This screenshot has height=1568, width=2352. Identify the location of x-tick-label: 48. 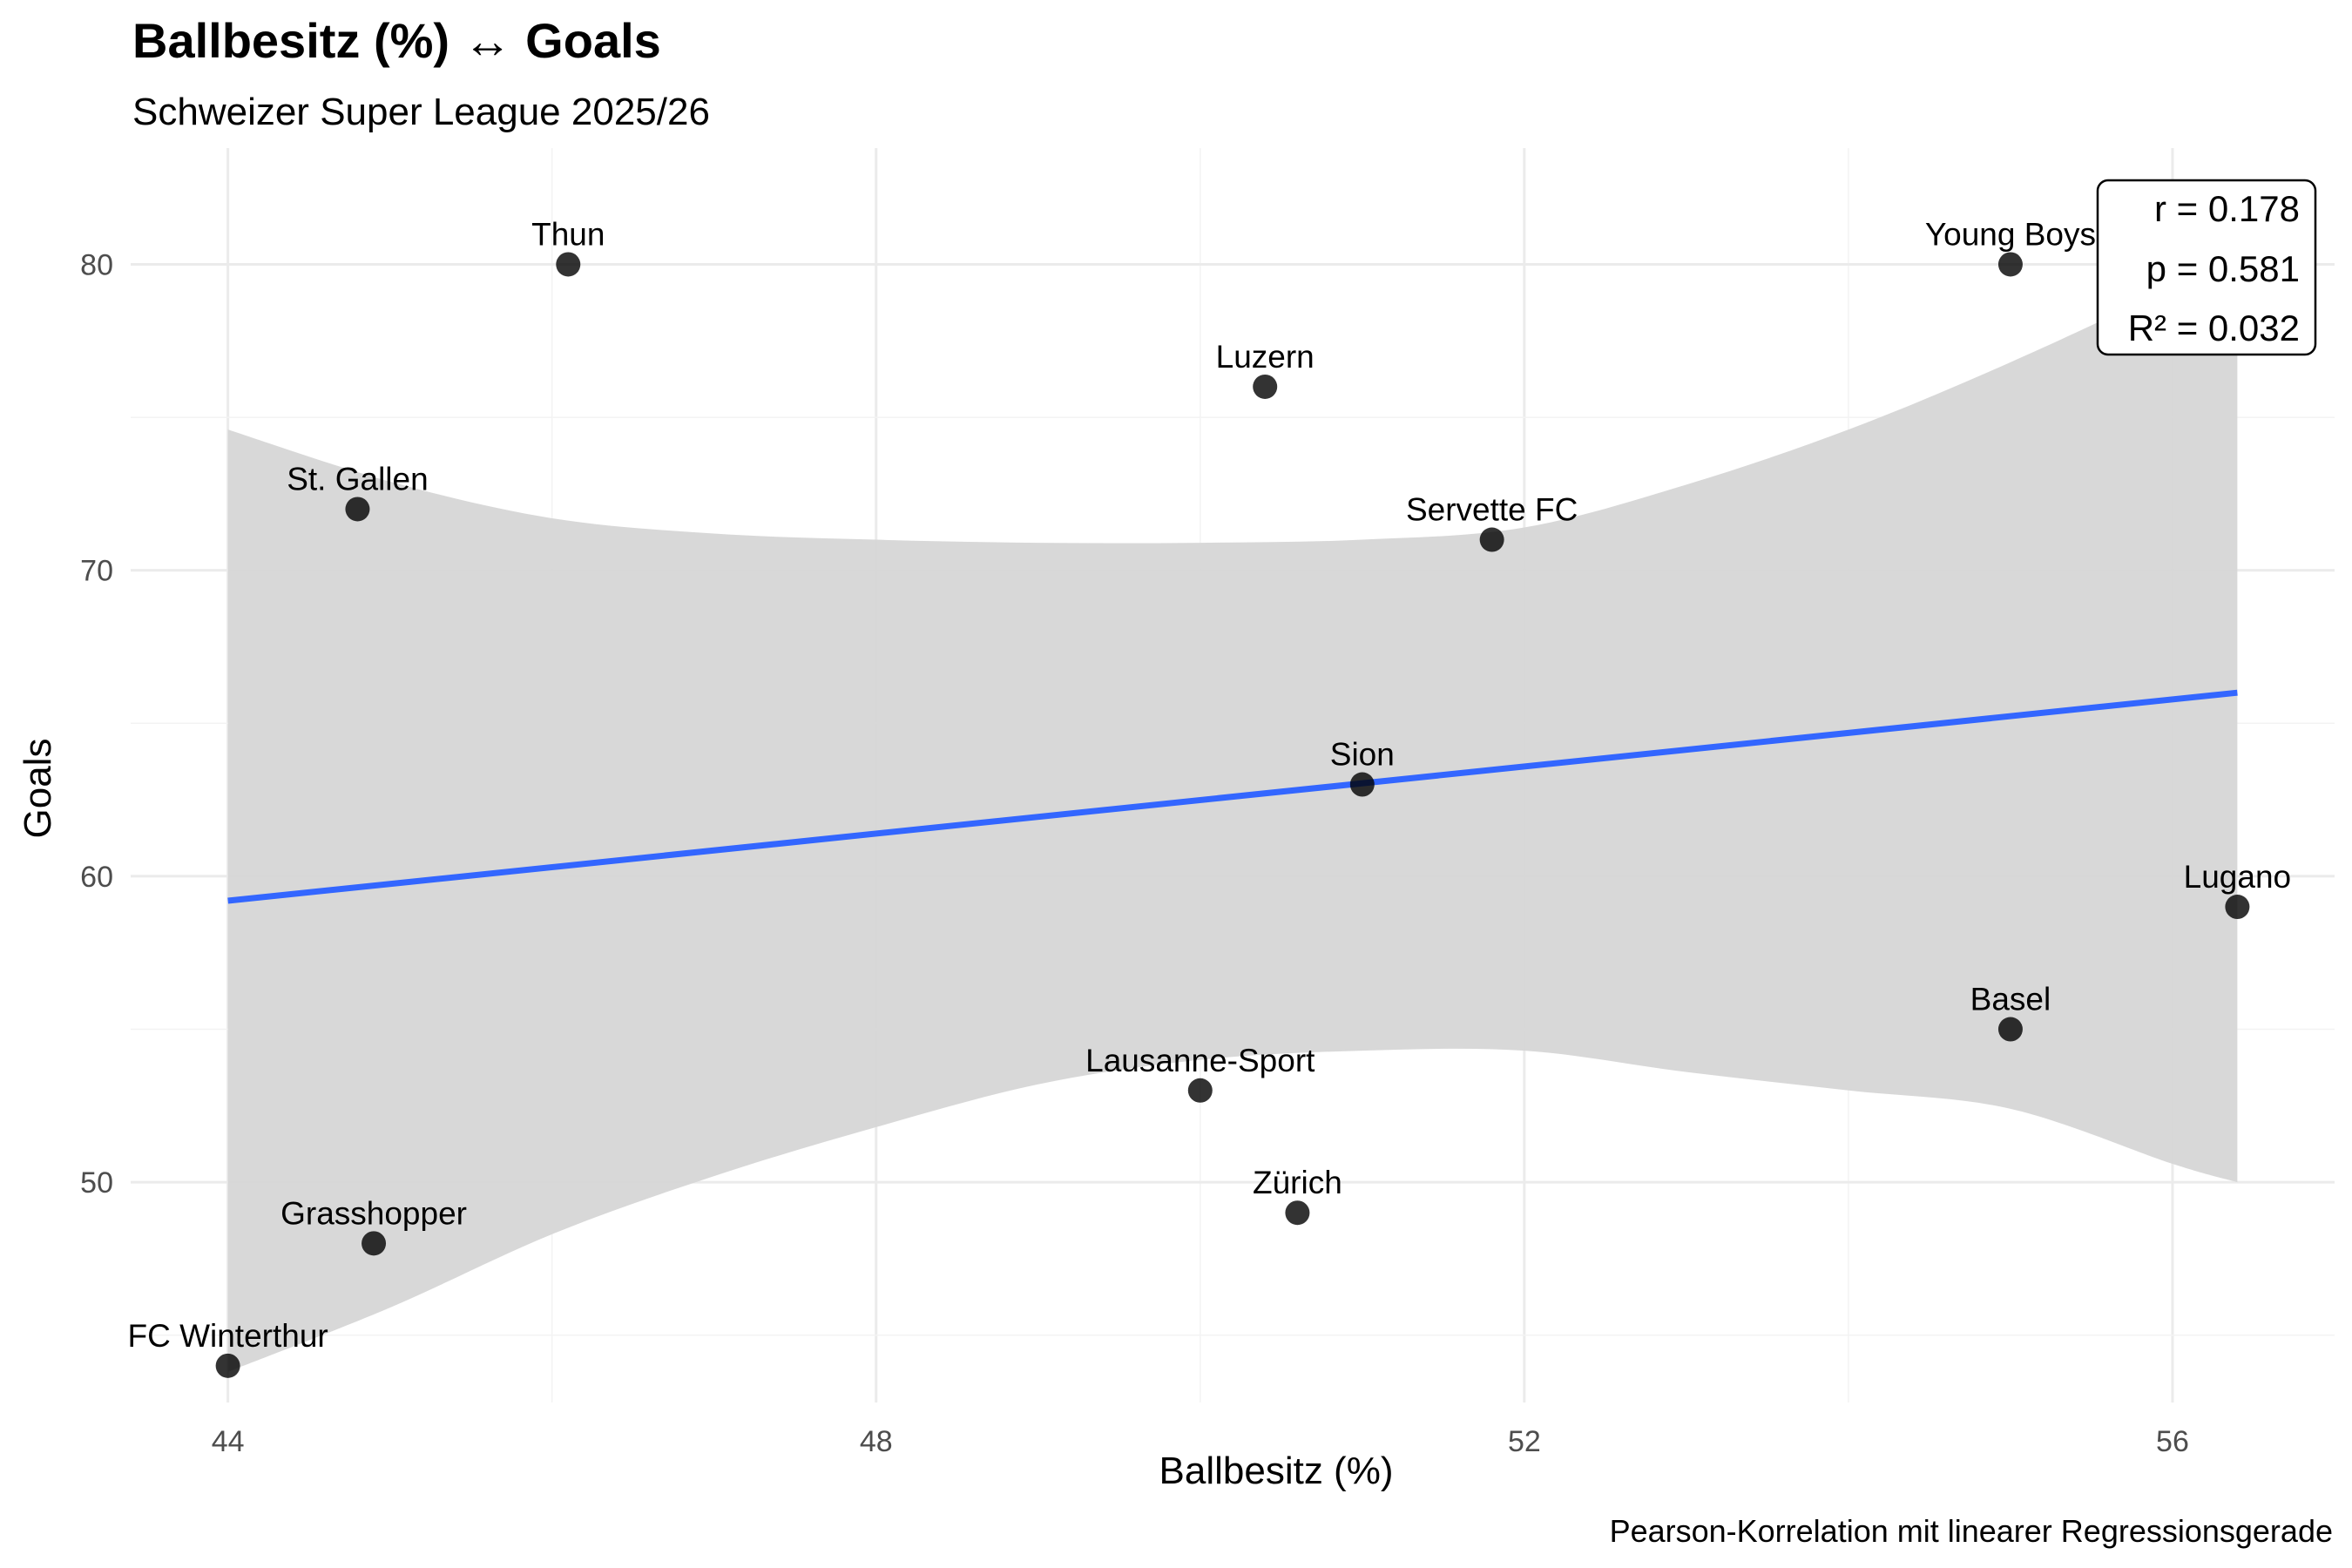
(876, 1441).